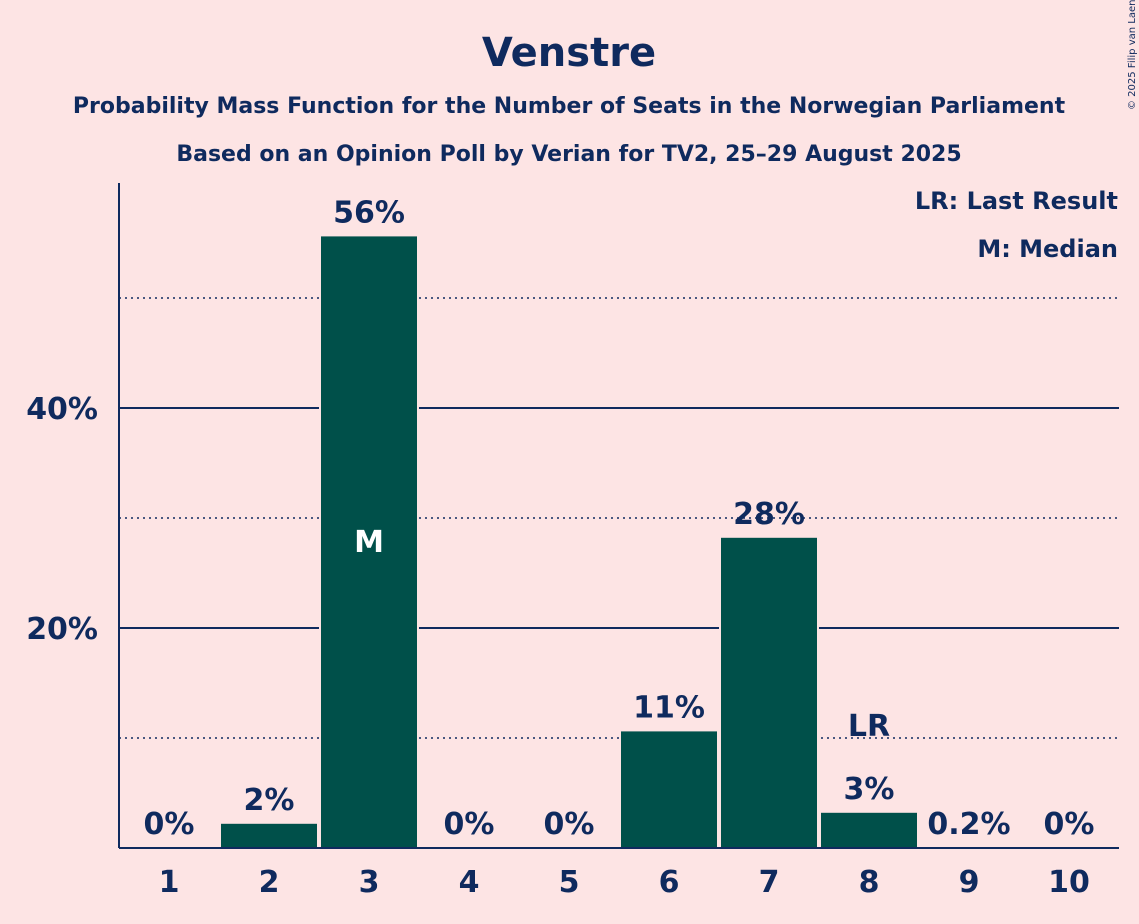 The height and width of the screenshot is (924, 1139). Describe the element at coordinates (169, 882) in the screenshot. I see `x-tick-label: 1` at that location.